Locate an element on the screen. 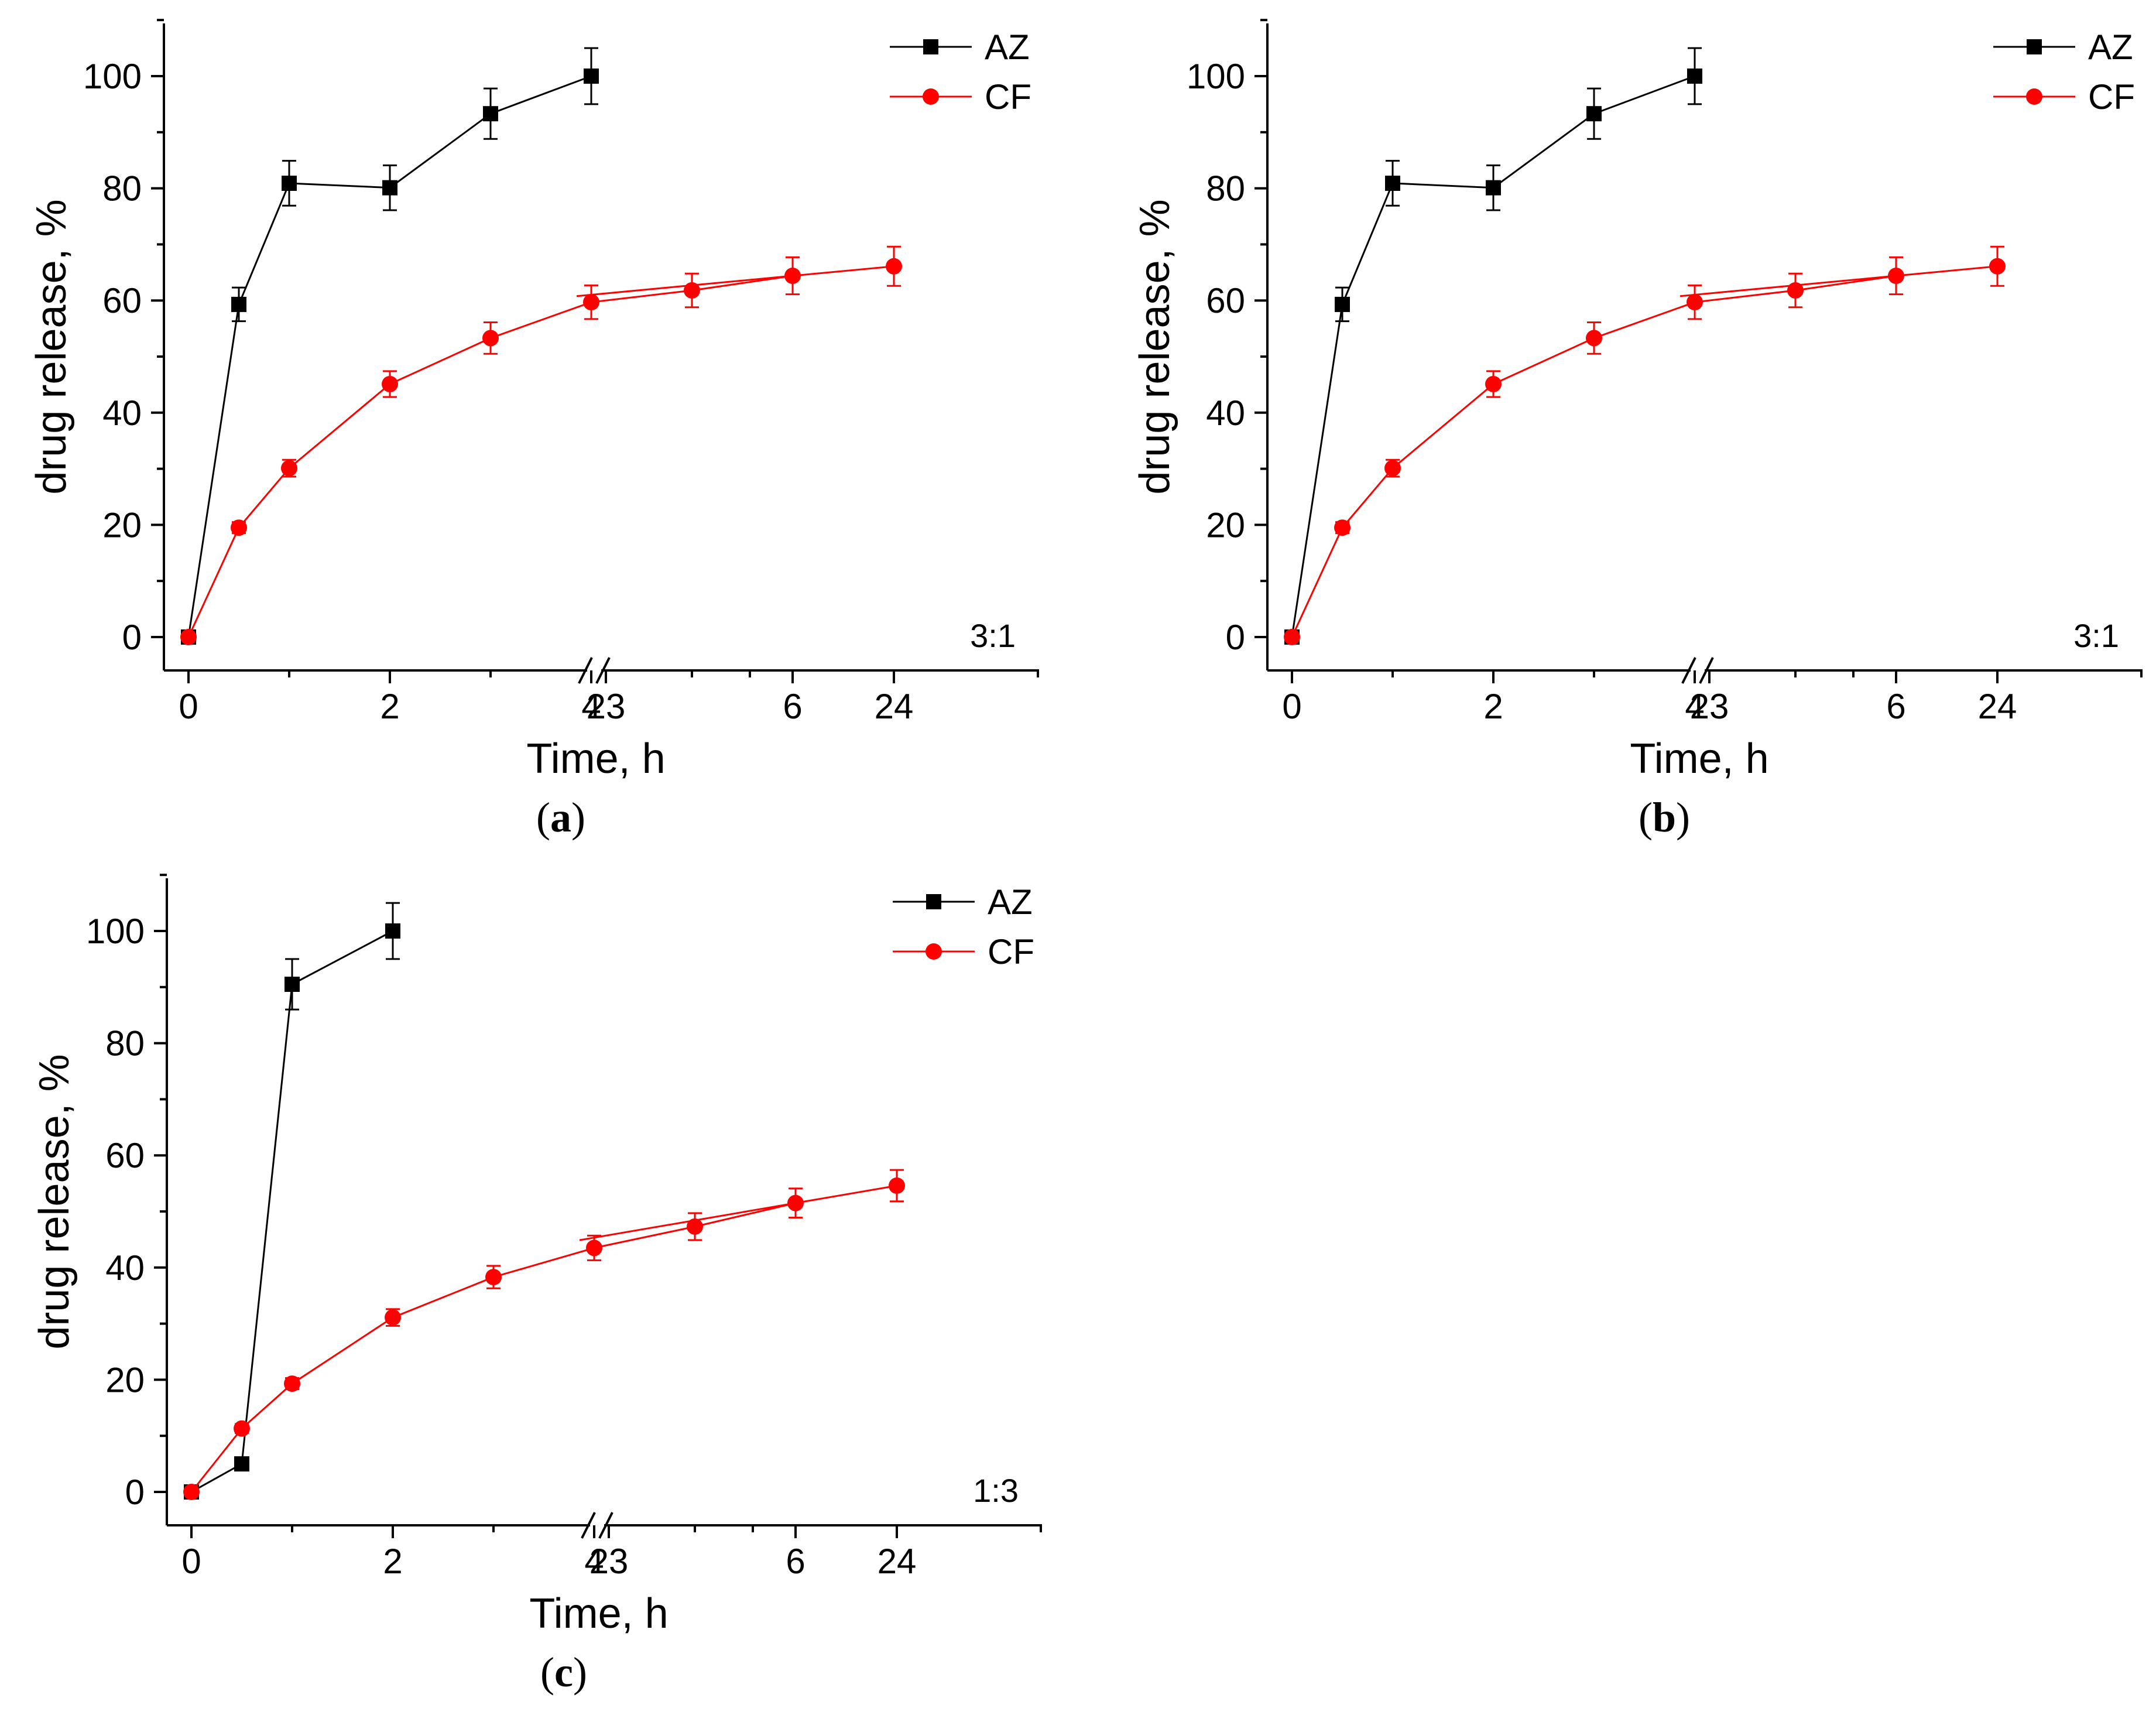  panel-caption-letter: a is located at coordinates (561, 817).